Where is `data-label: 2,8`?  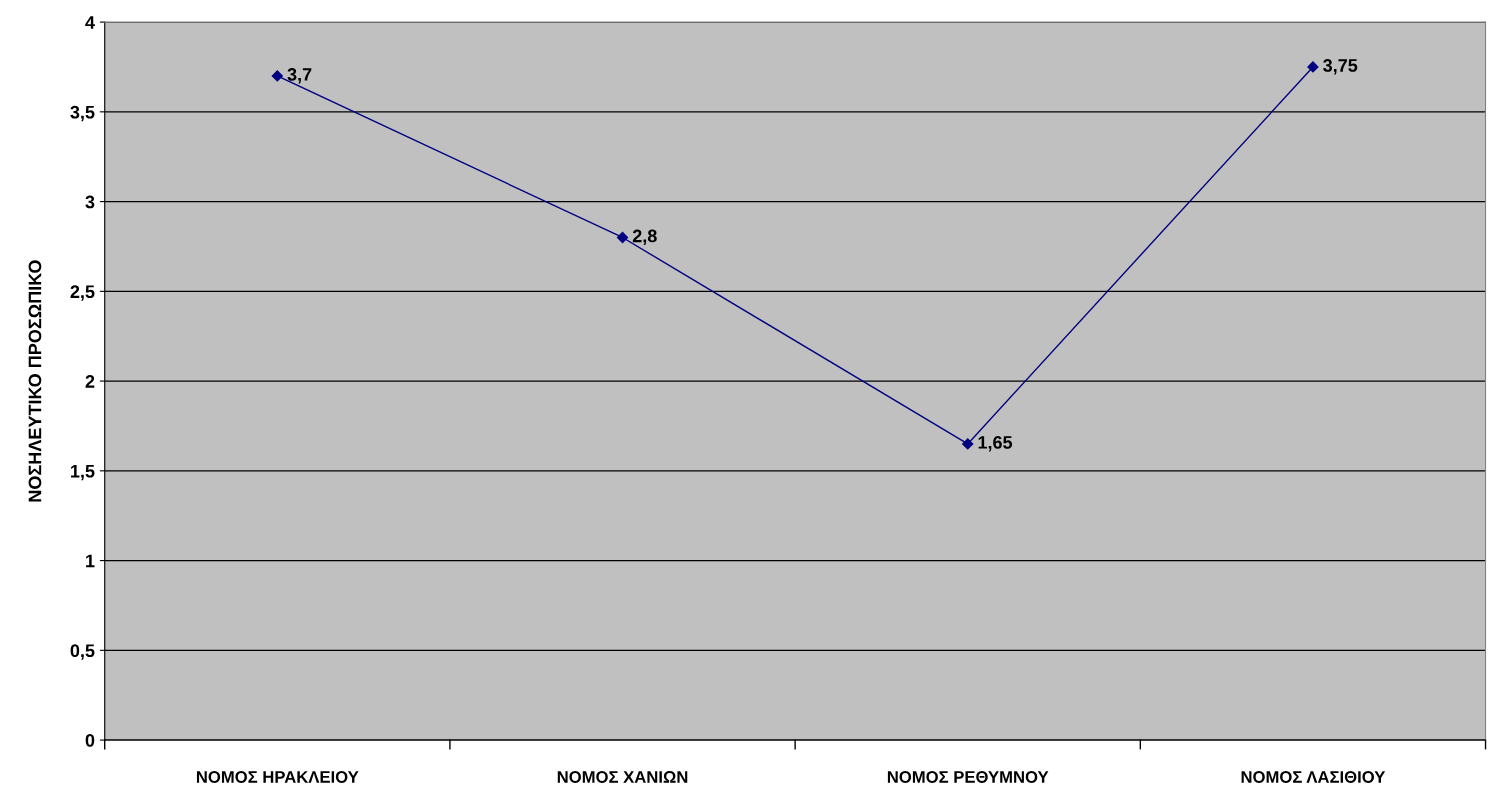 data-label: 2,8 is located at coordinates (644, 237).